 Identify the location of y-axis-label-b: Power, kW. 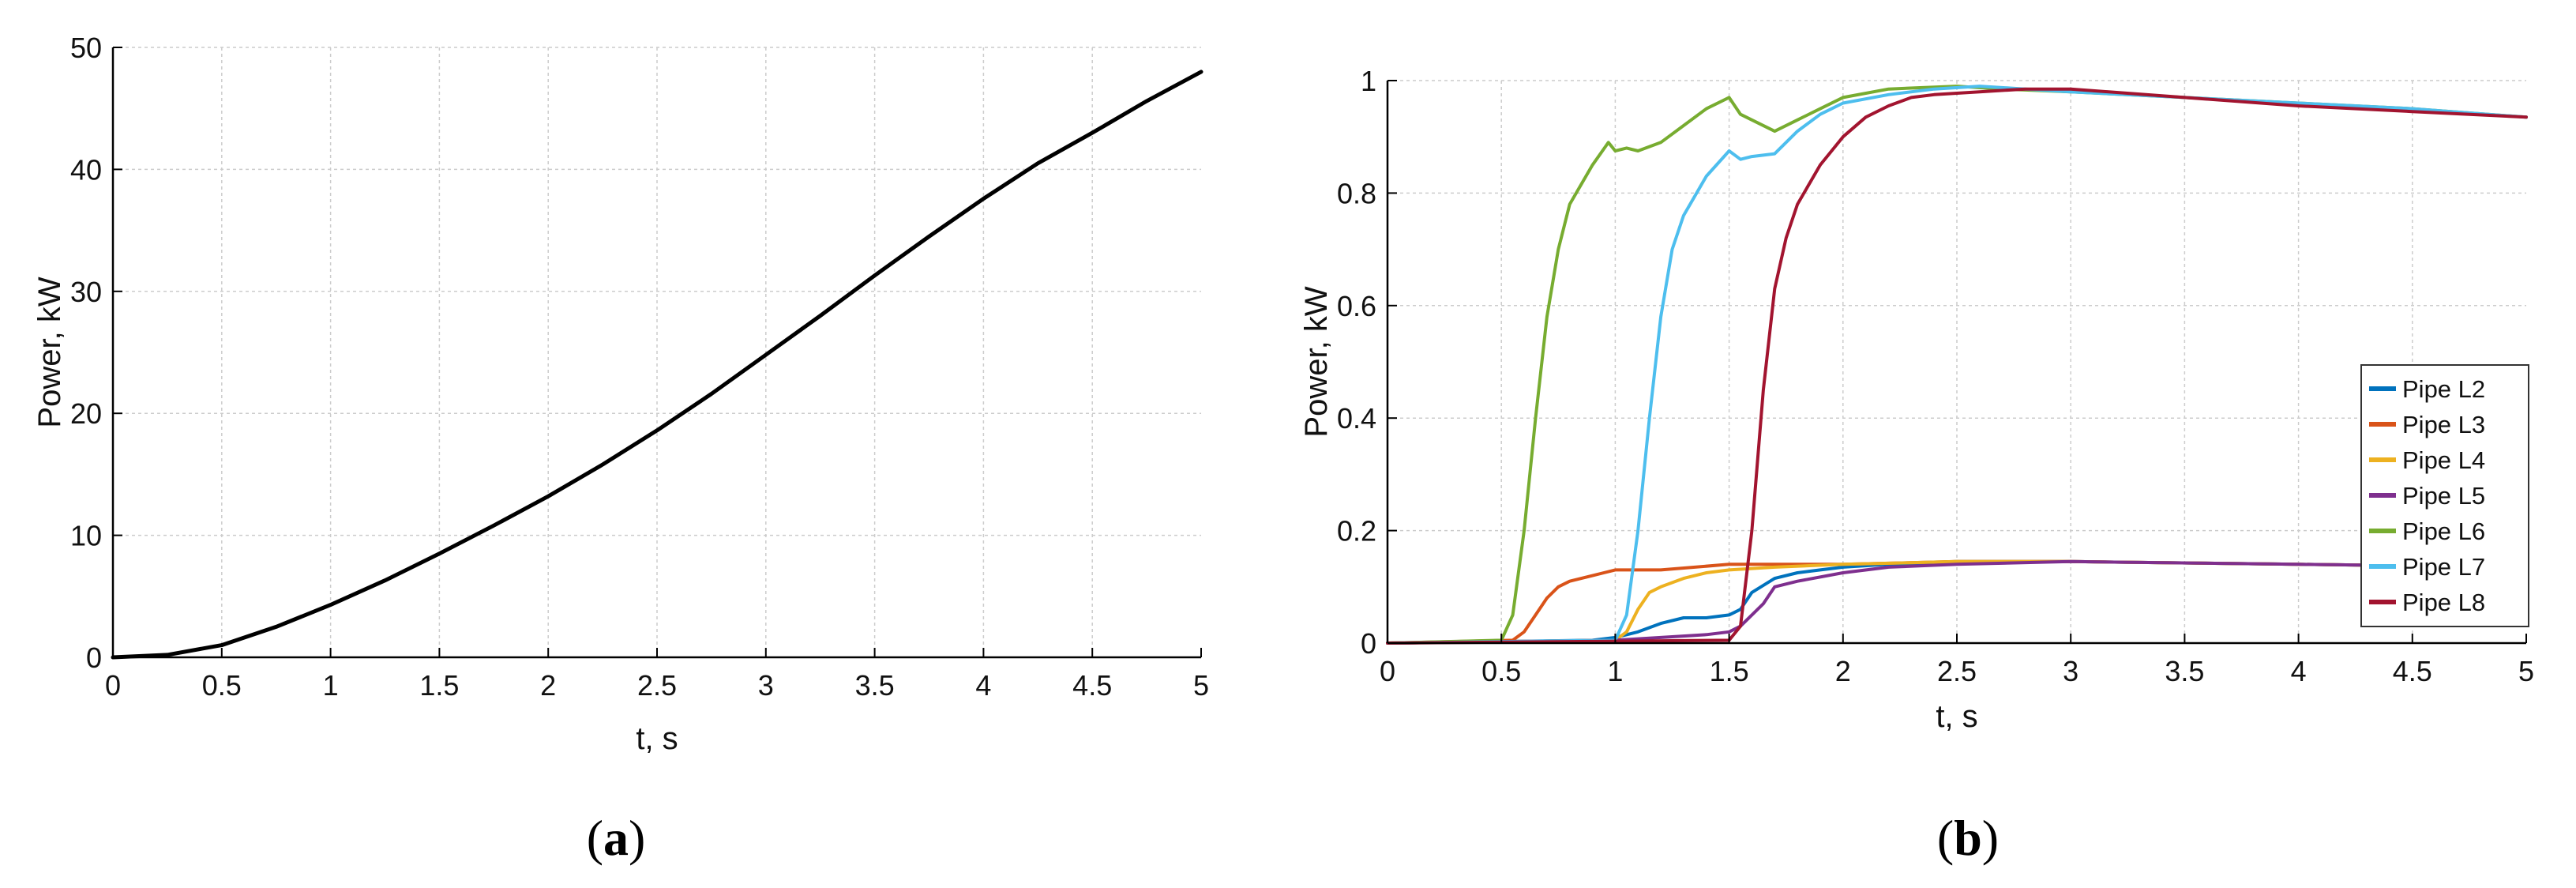
(1316, 361).